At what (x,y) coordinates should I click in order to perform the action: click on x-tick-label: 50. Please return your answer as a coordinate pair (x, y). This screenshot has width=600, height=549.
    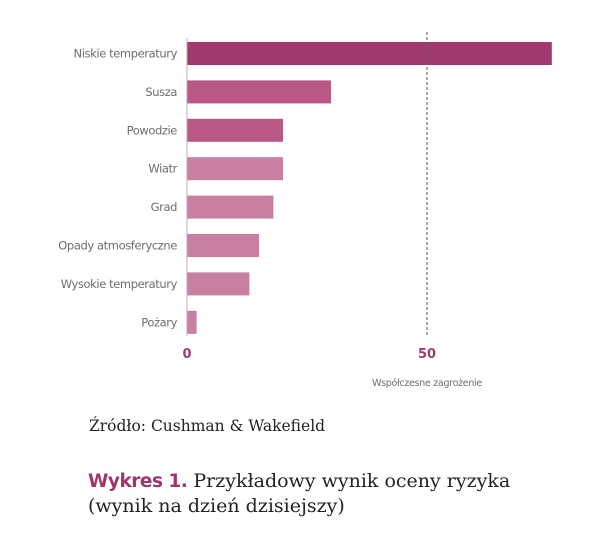
    Looking at the image, I should click on (427, 354).